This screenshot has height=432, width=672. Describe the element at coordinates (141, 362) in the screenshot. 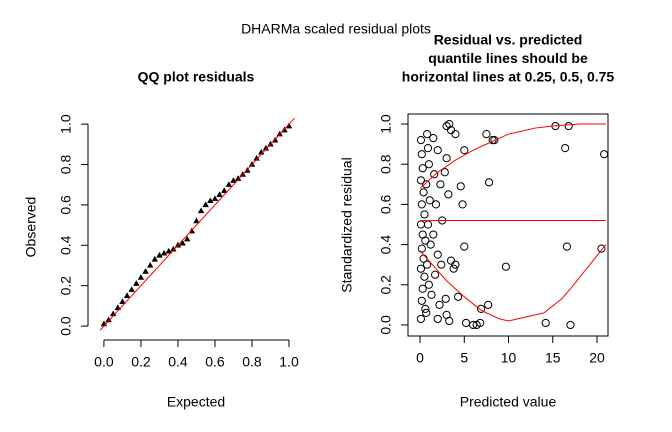

I see `x-tick-label: 0.2` at that location.